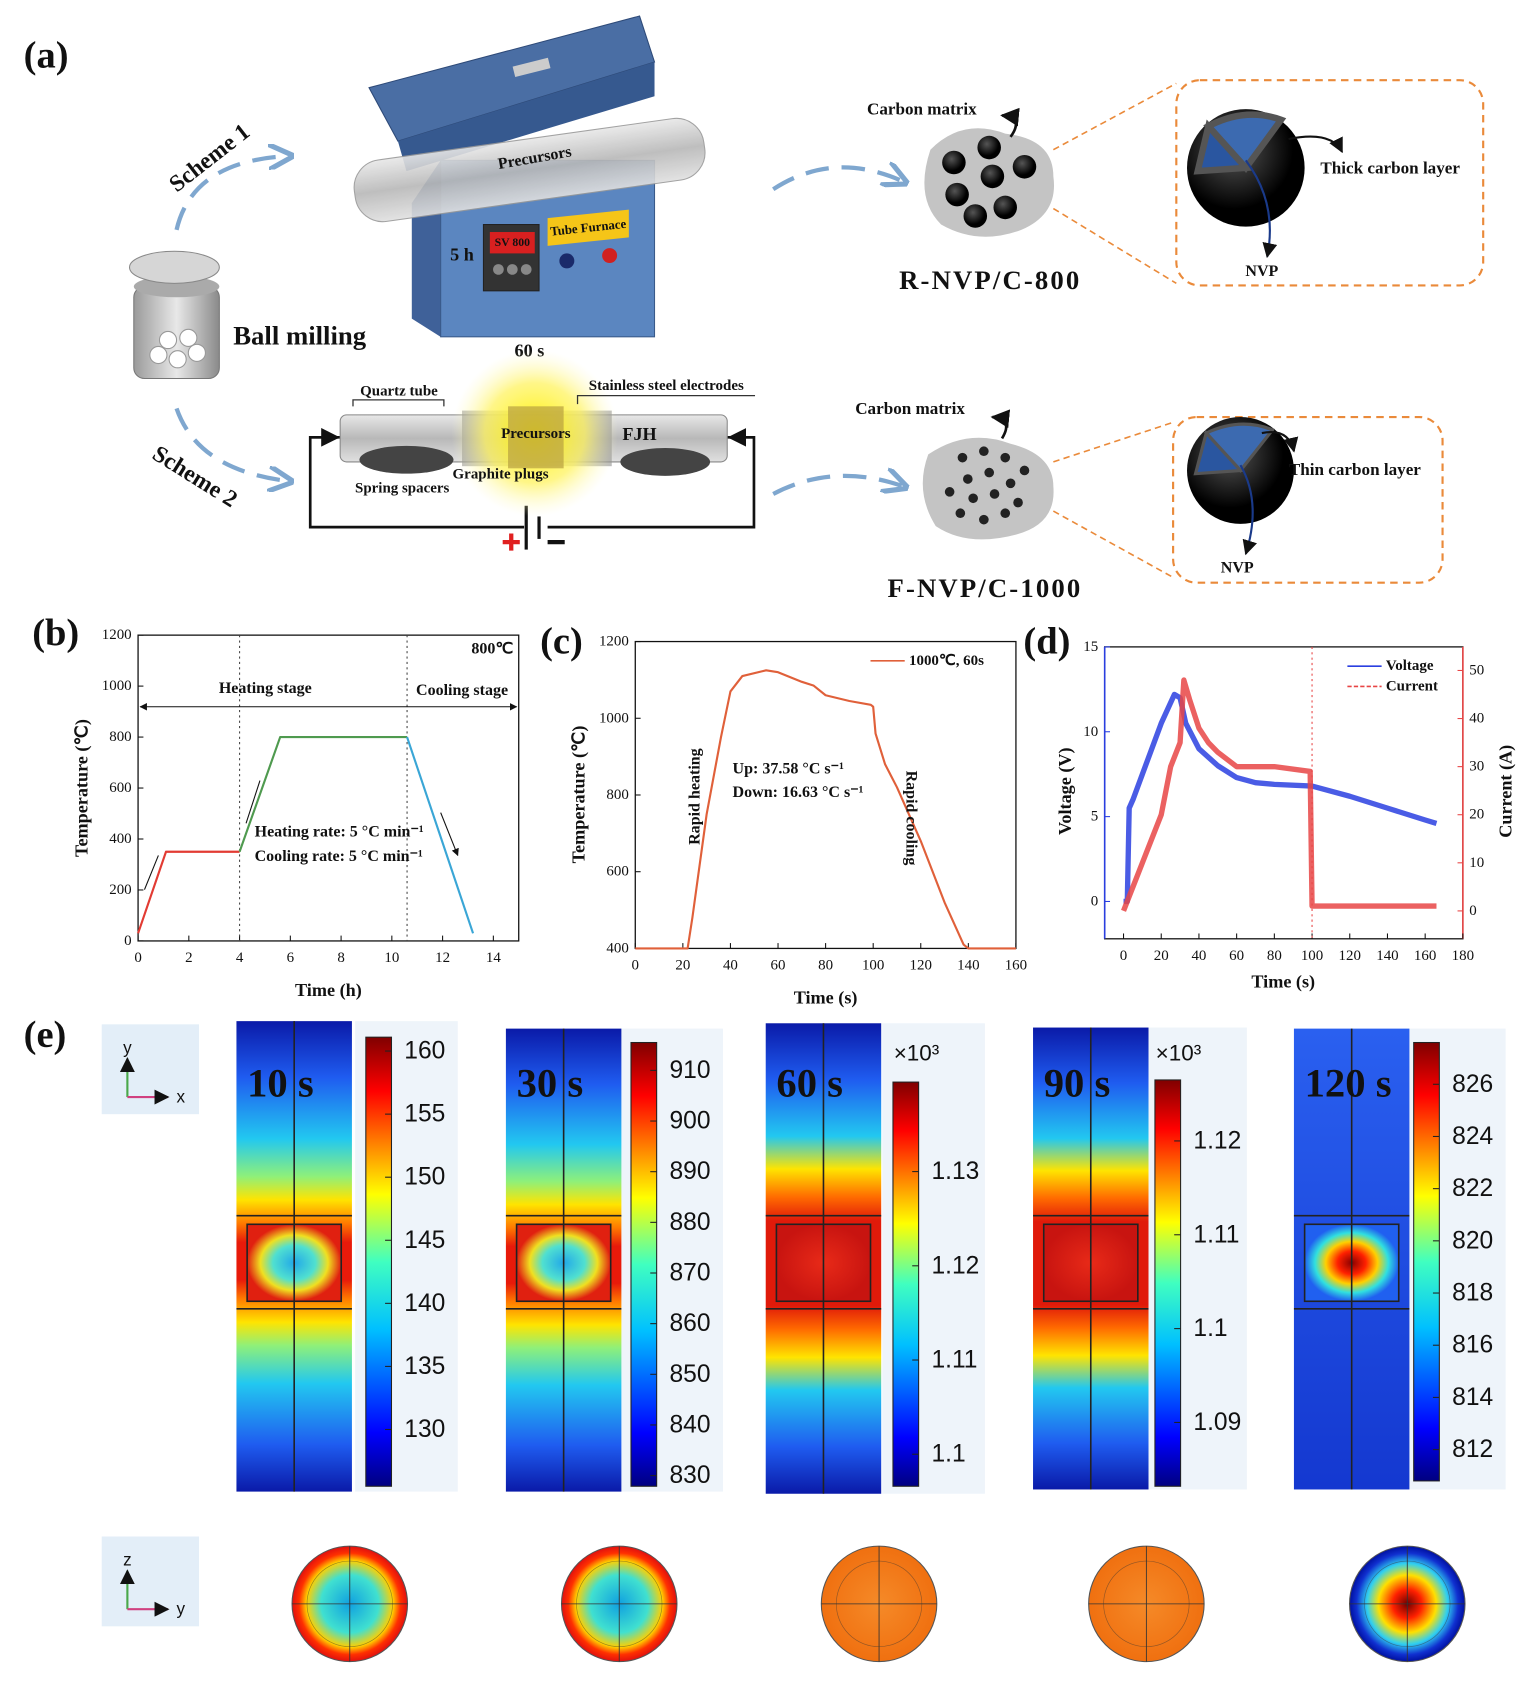 Image resolution: width=1540 pixels, height=1683 pixels. What do you see at coordinates (512, 242) in the screenshot?
I see `display-label: SV 800` at bounding box center [512, 242].